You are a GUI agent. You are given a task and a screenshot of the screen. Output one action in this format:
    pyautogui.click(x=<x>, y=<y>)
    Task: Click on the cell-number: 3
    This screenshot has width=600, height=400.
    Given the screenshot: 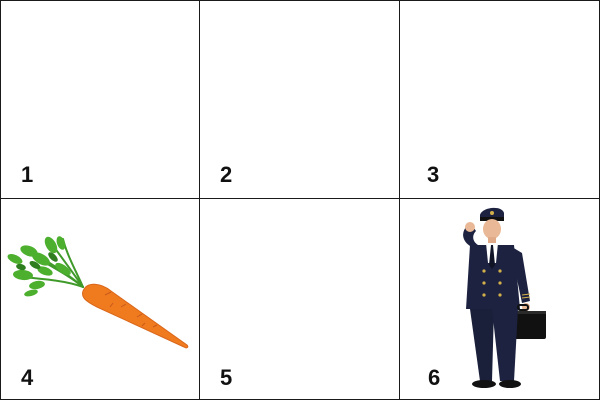 What is the action you would take?
    pyautogui.click(x=433, y=174)
    